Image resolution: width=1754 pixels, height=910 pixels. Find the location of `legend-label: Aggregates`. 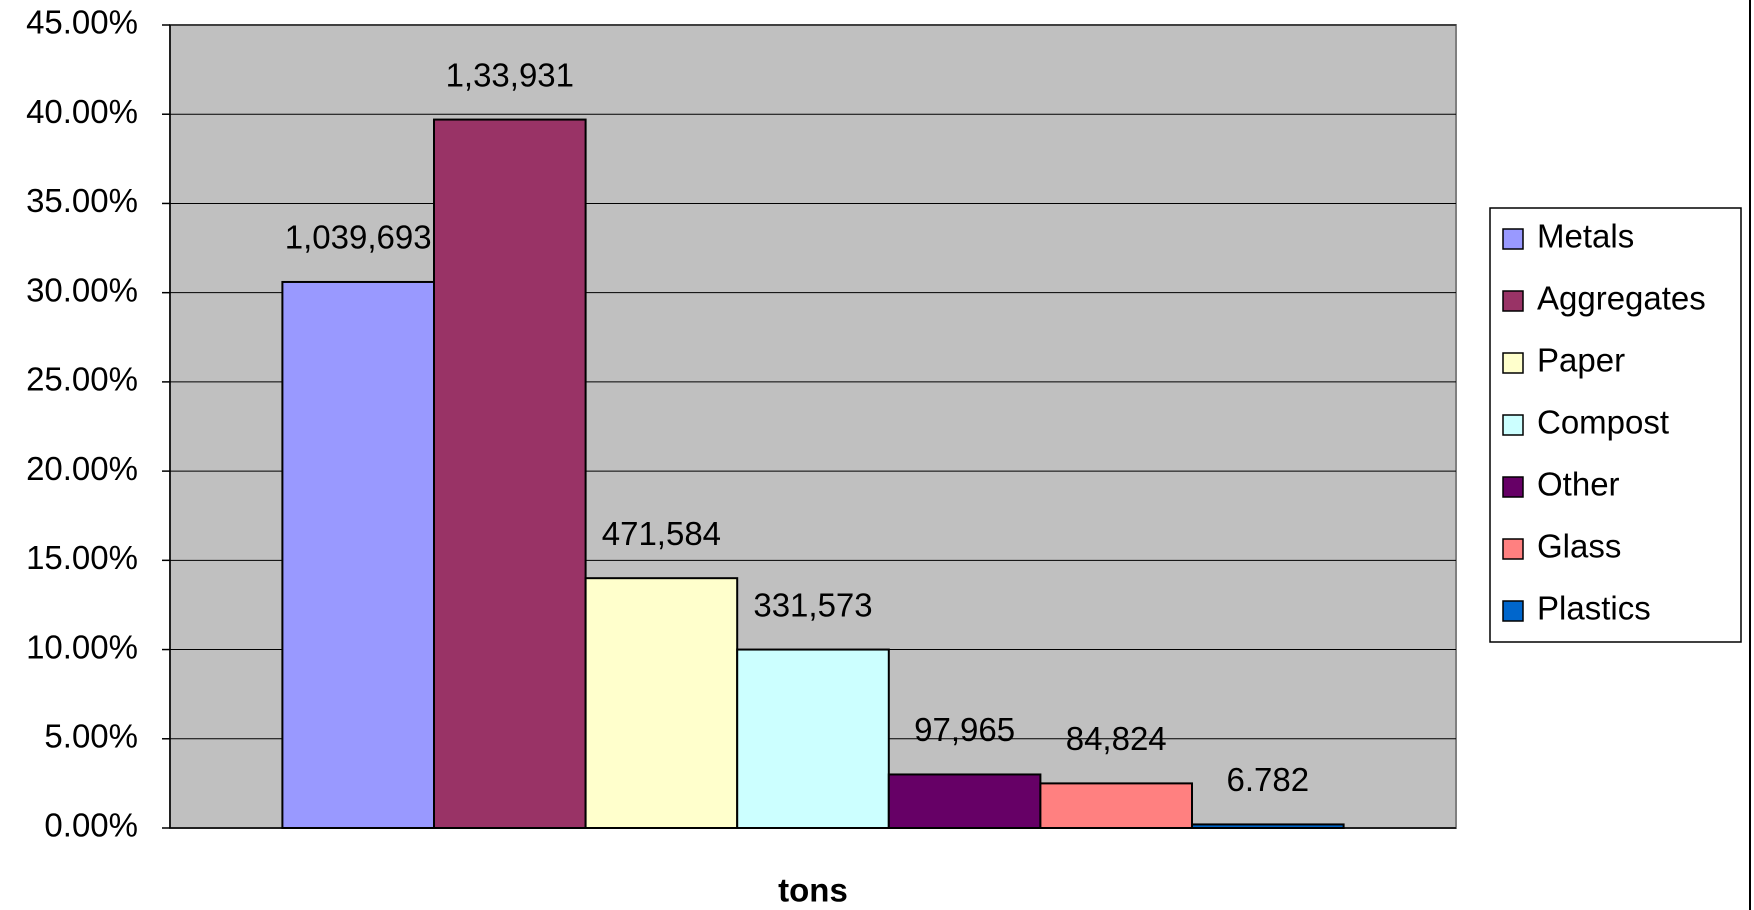

legend-label: Aggregates is located at coordinates (1621, 298).